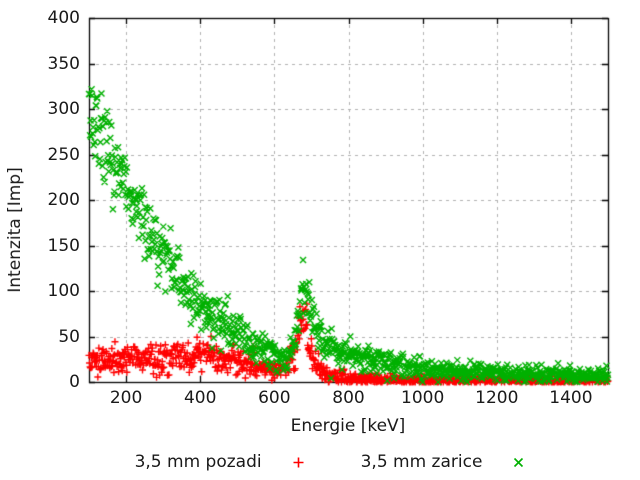 Image resolution: width=640 pixels, height=480 pixels. I want to click on y-tick-label: 250, so click(63, 154).